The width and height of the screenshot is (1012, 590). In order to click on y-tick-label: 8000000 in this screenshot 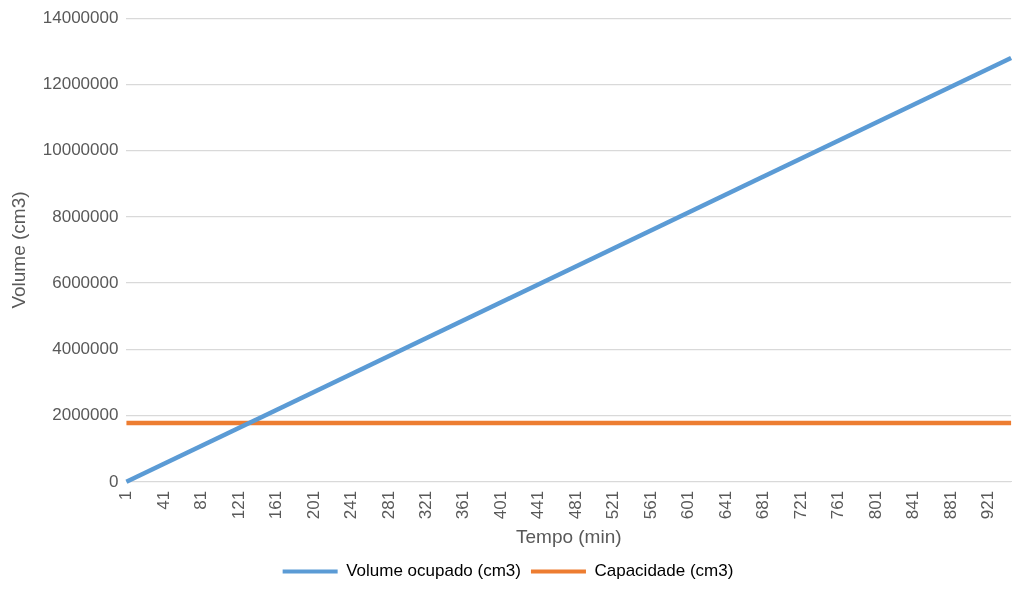, I will do `click(85, 216)`.